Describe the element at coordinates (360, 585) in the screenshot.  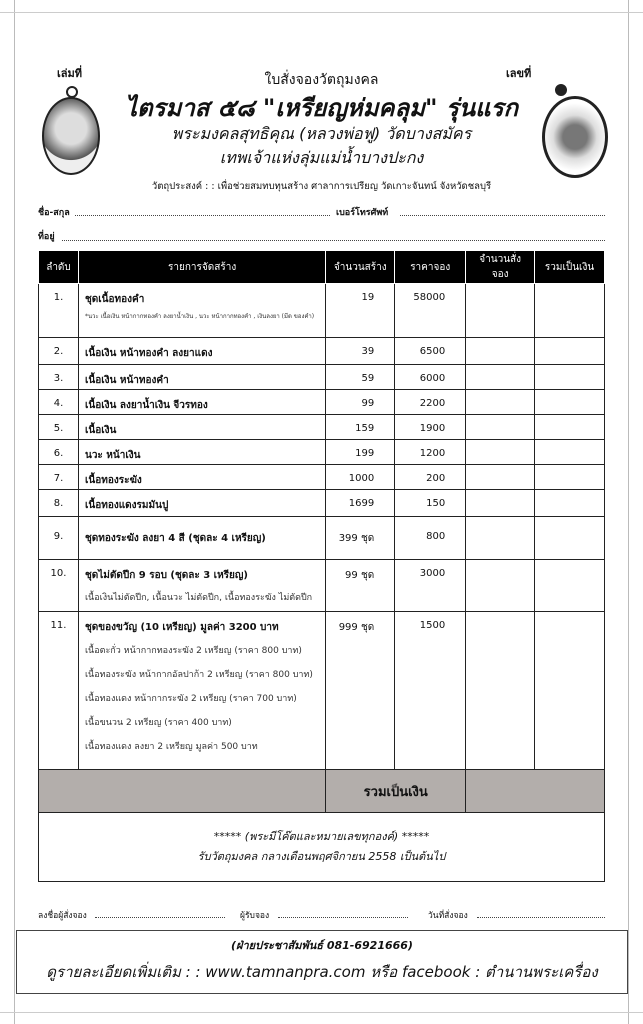
I see `quantity: 99 ชุด` at that location.